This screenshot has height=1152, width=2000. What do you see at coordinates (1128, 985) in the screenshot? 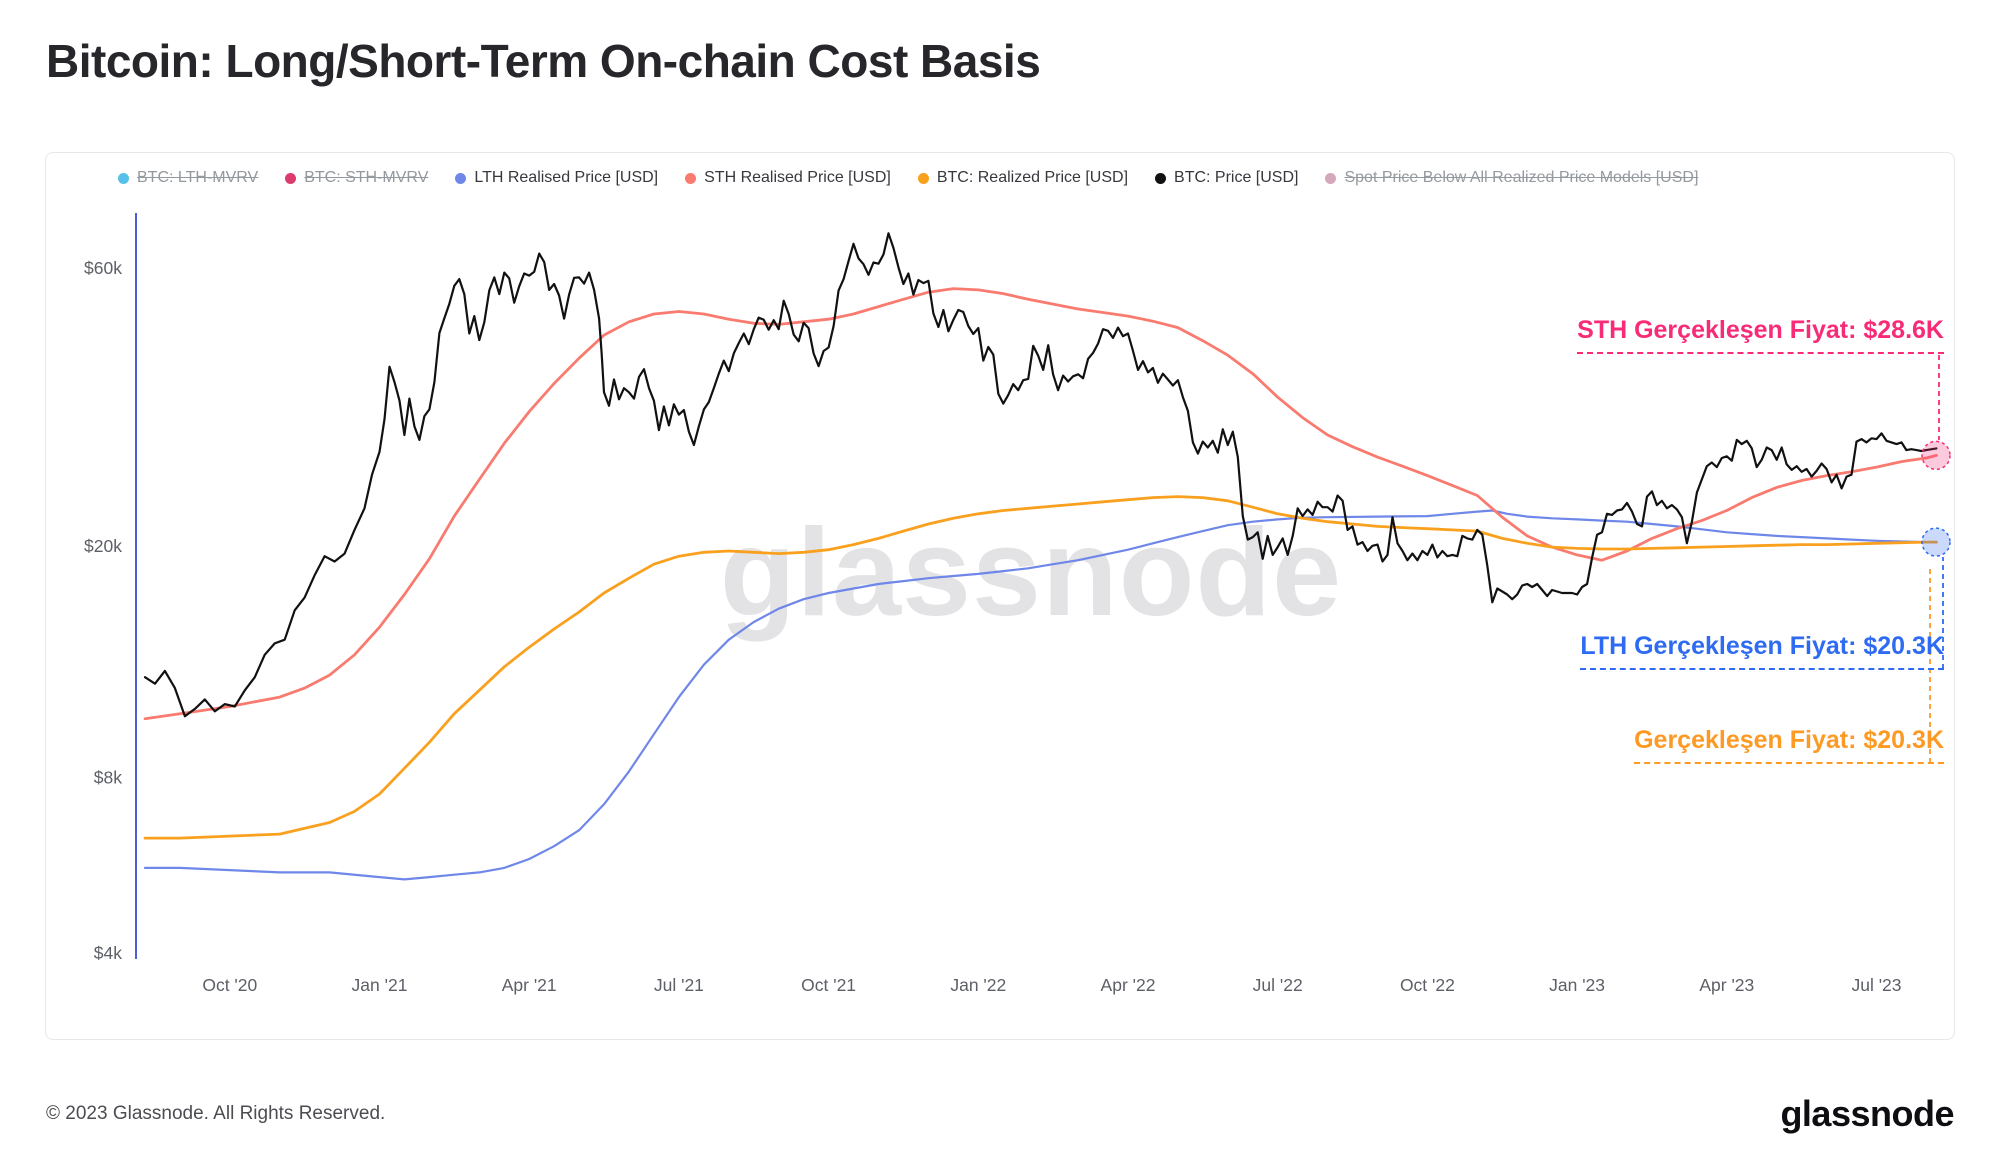
I see `x-tick-label: Apr '22` at bounding box center [1128, 985].